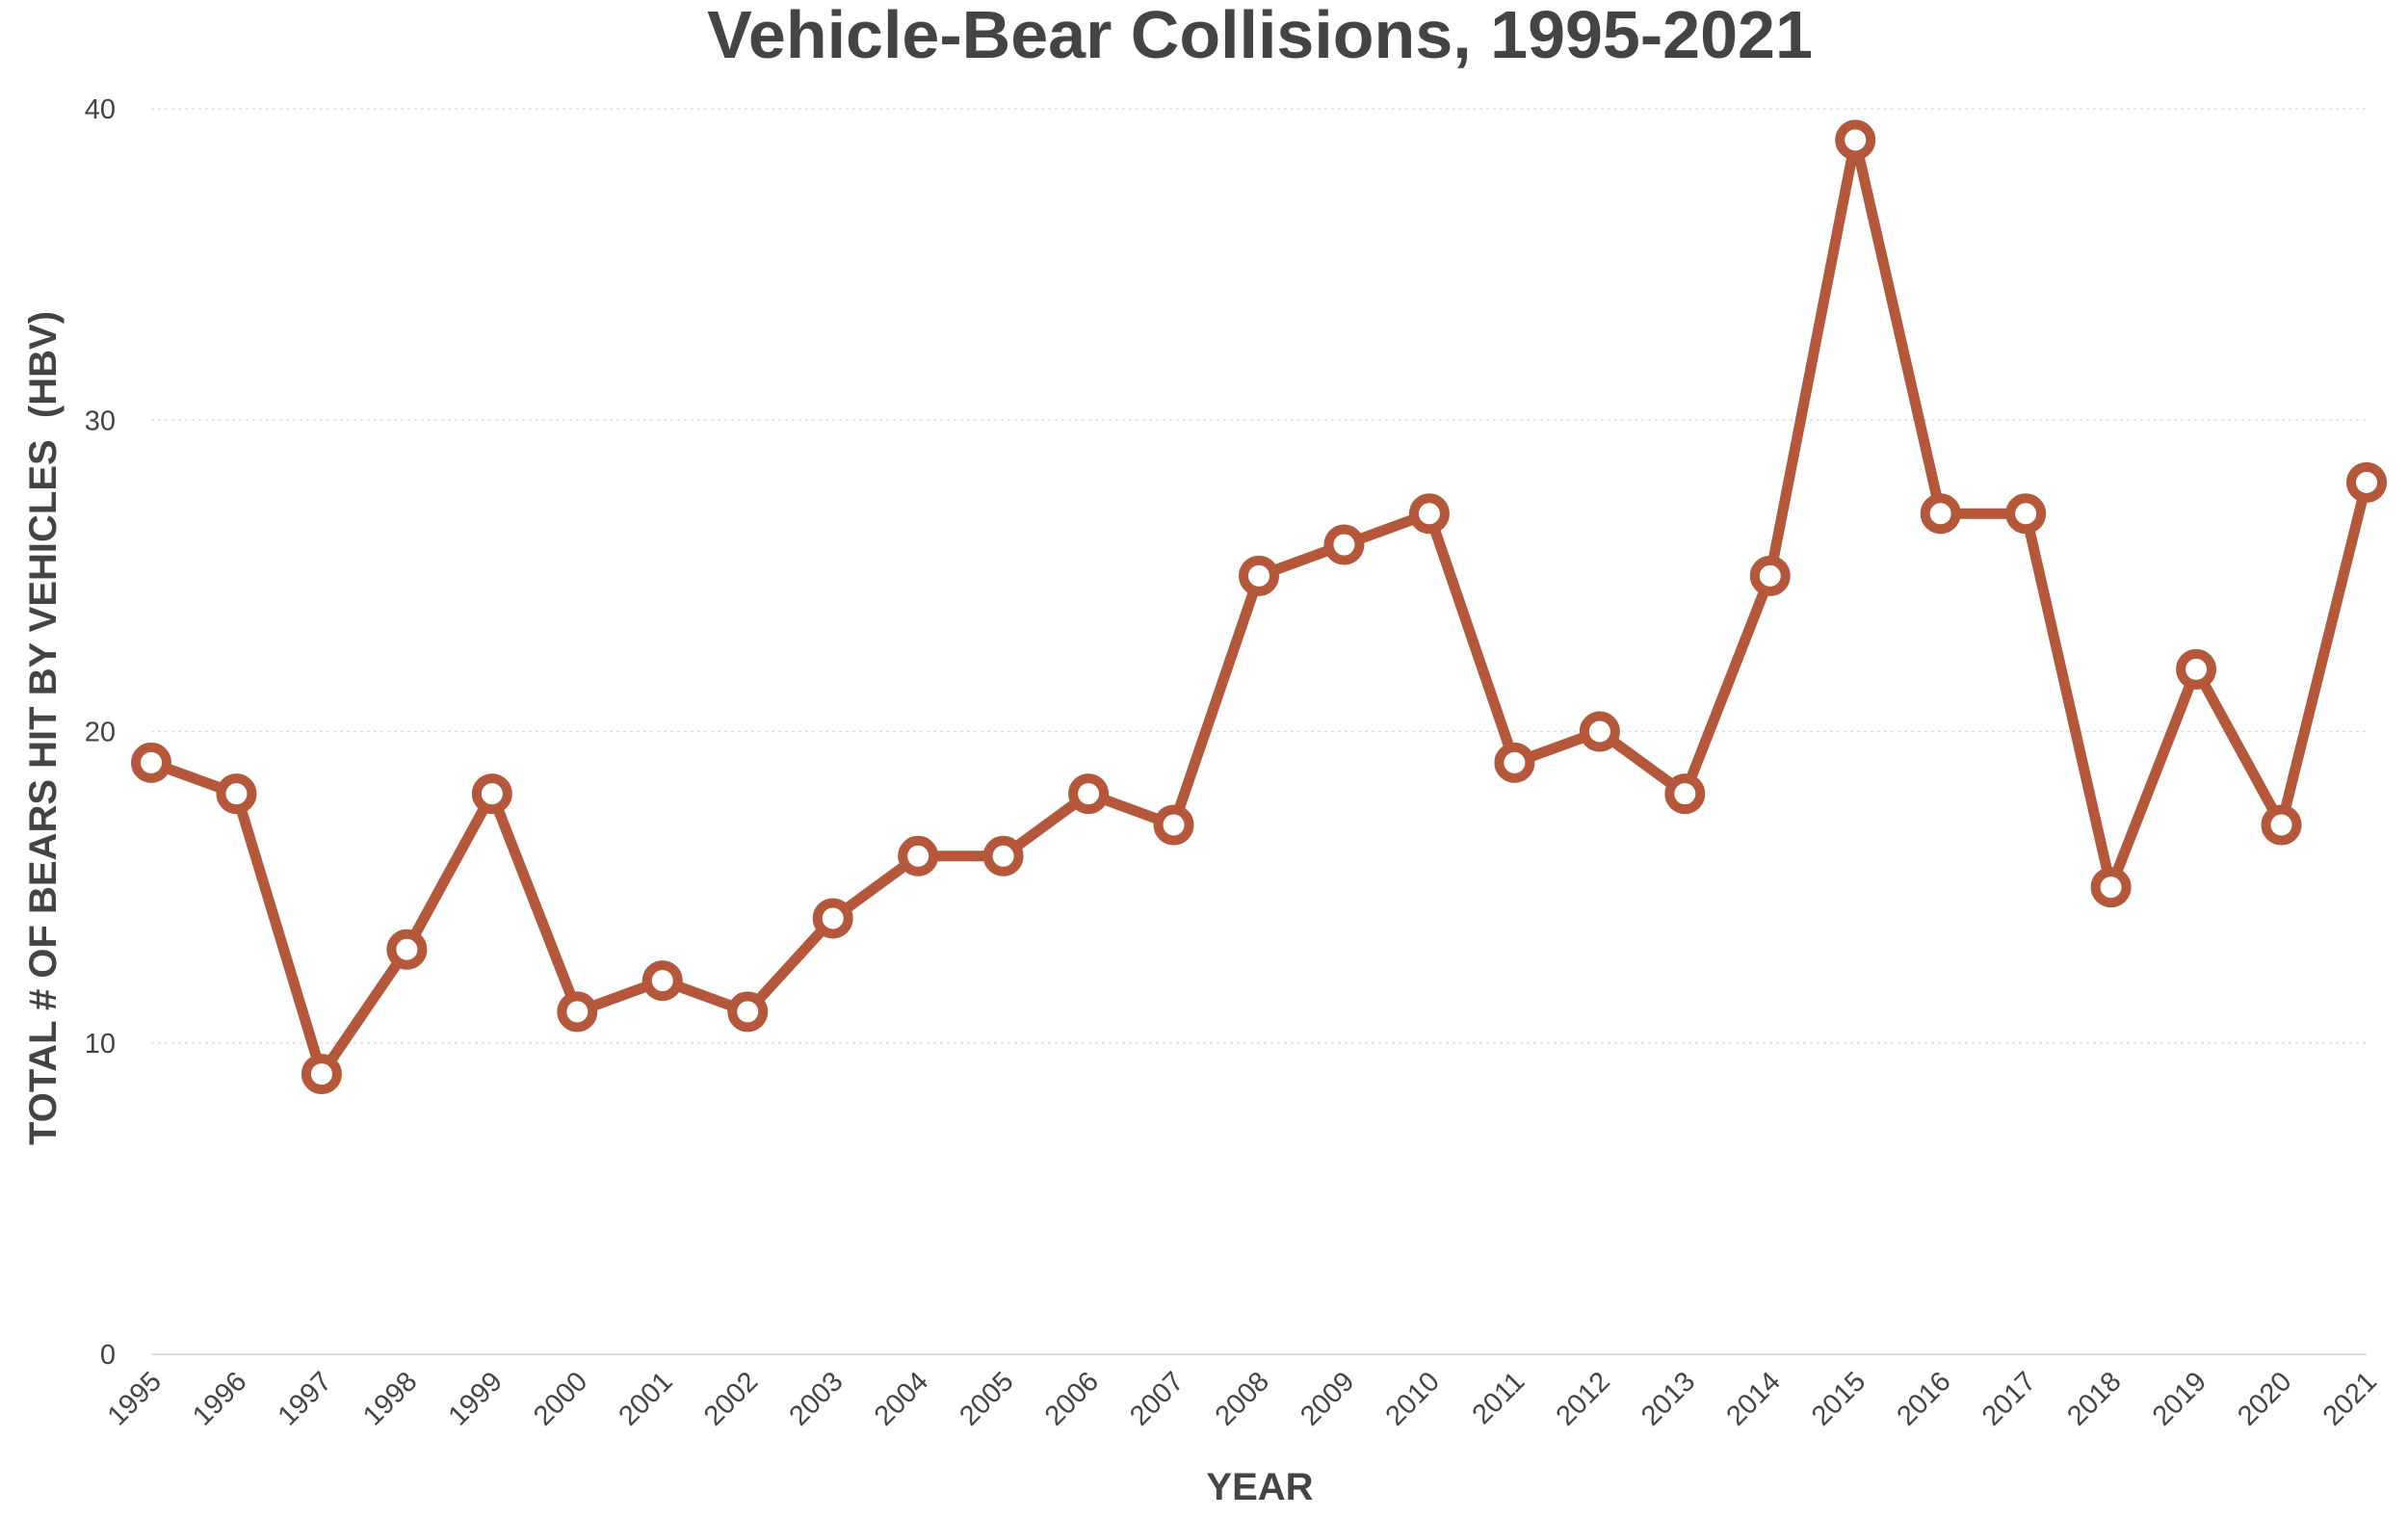 The image size is (2408, 1518). I want to click on x-tick-label: 2016, so click(1923, 1398).